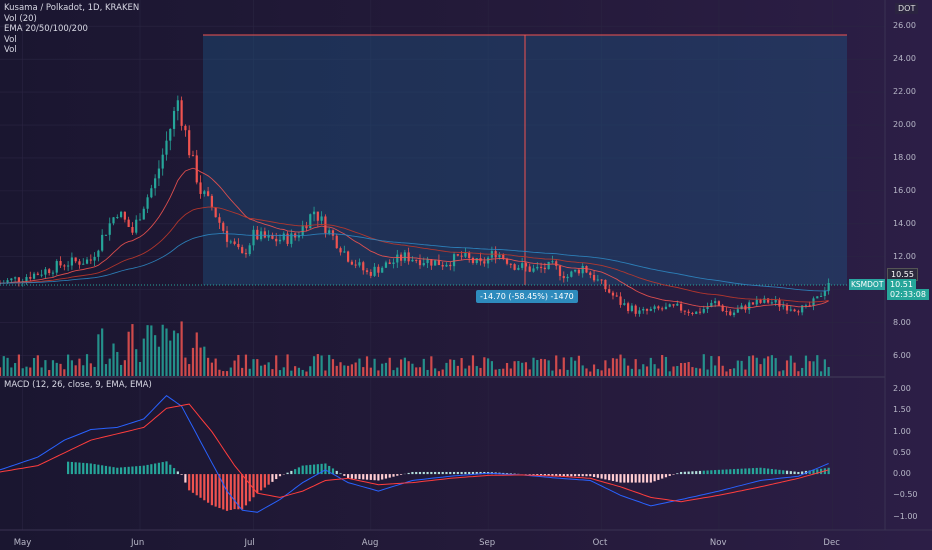 This screenshot has height=550, width=932. I want to click on price-axis-label: 8.00, so click(902, 322).